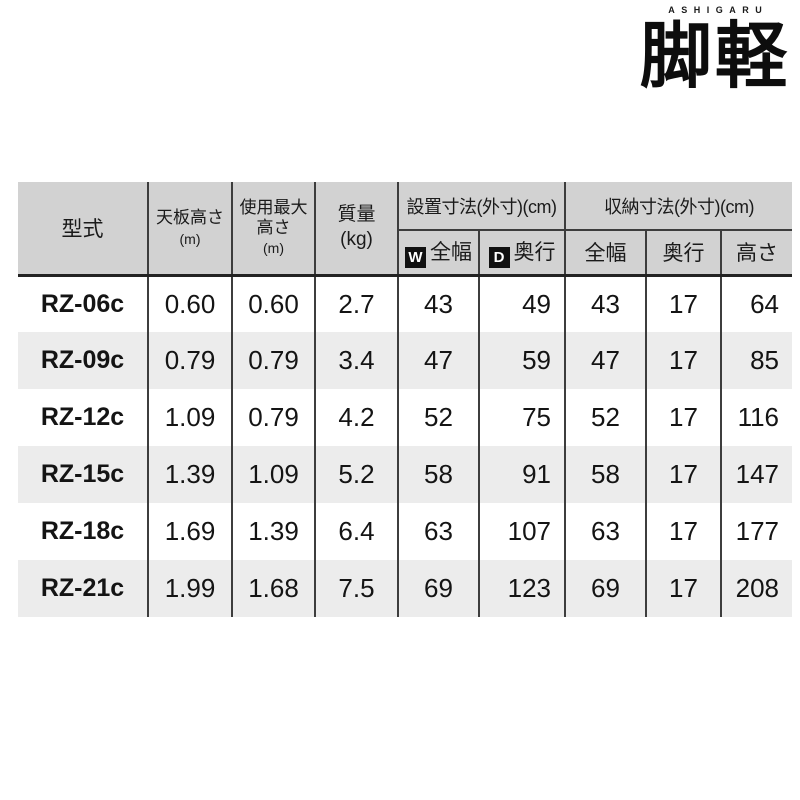  I want to click on top-height-cell: 1.69, so click(190, 531).